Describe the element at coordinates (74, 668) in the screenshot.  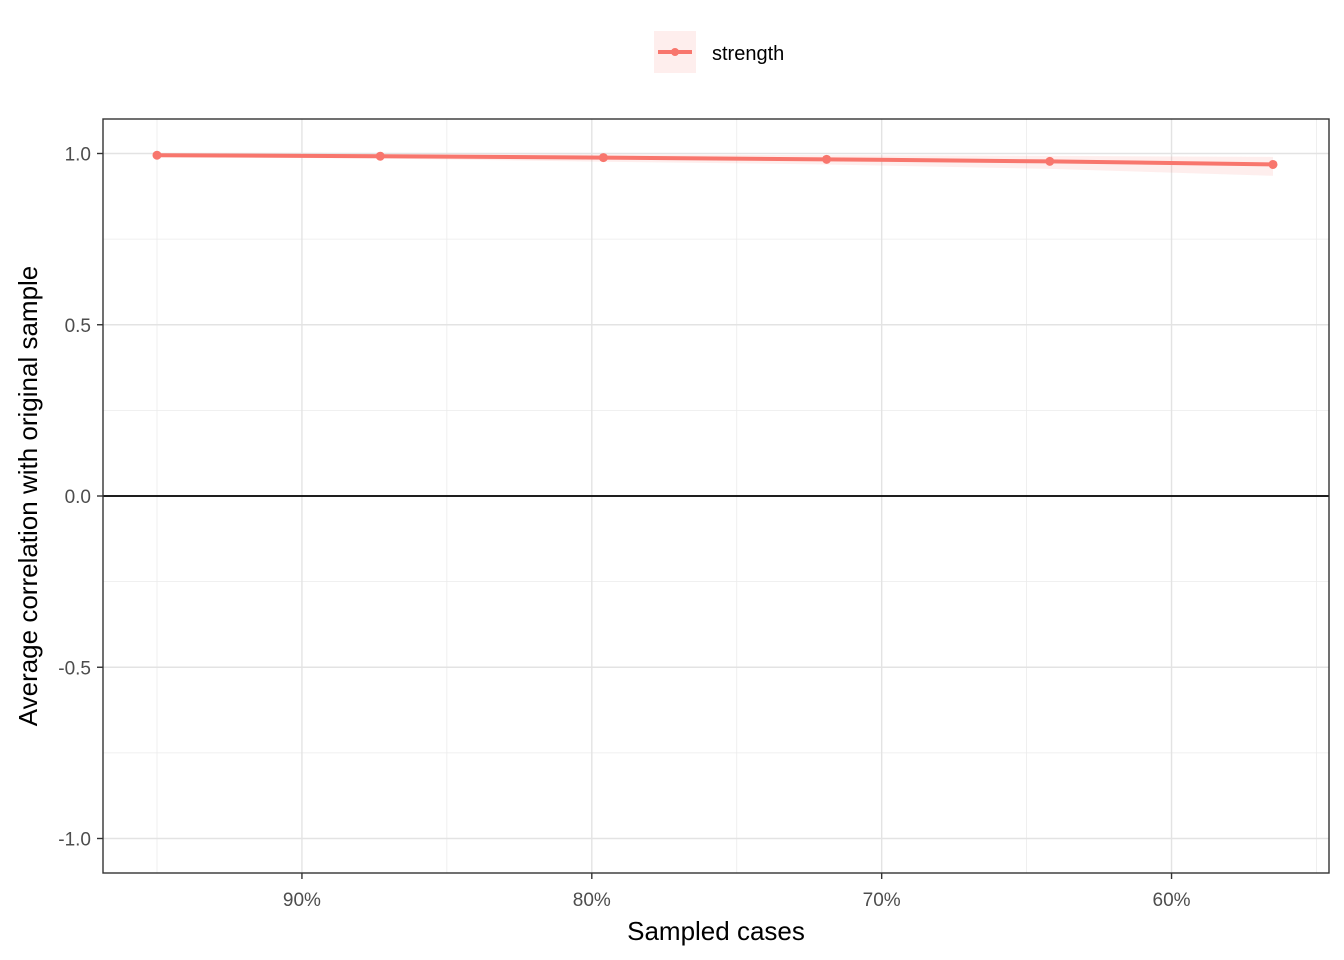
I see `y-tick-label: -0.5` at that location.